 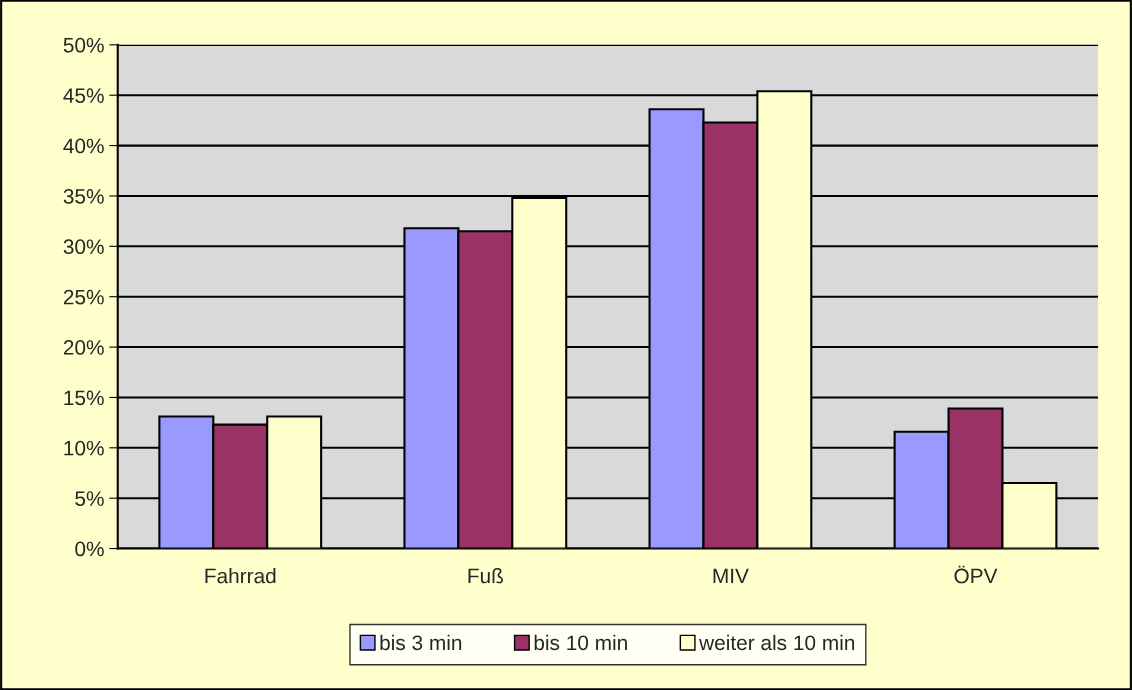 I want to click on y-tick-label: 5%, so click(x=89, y=498).